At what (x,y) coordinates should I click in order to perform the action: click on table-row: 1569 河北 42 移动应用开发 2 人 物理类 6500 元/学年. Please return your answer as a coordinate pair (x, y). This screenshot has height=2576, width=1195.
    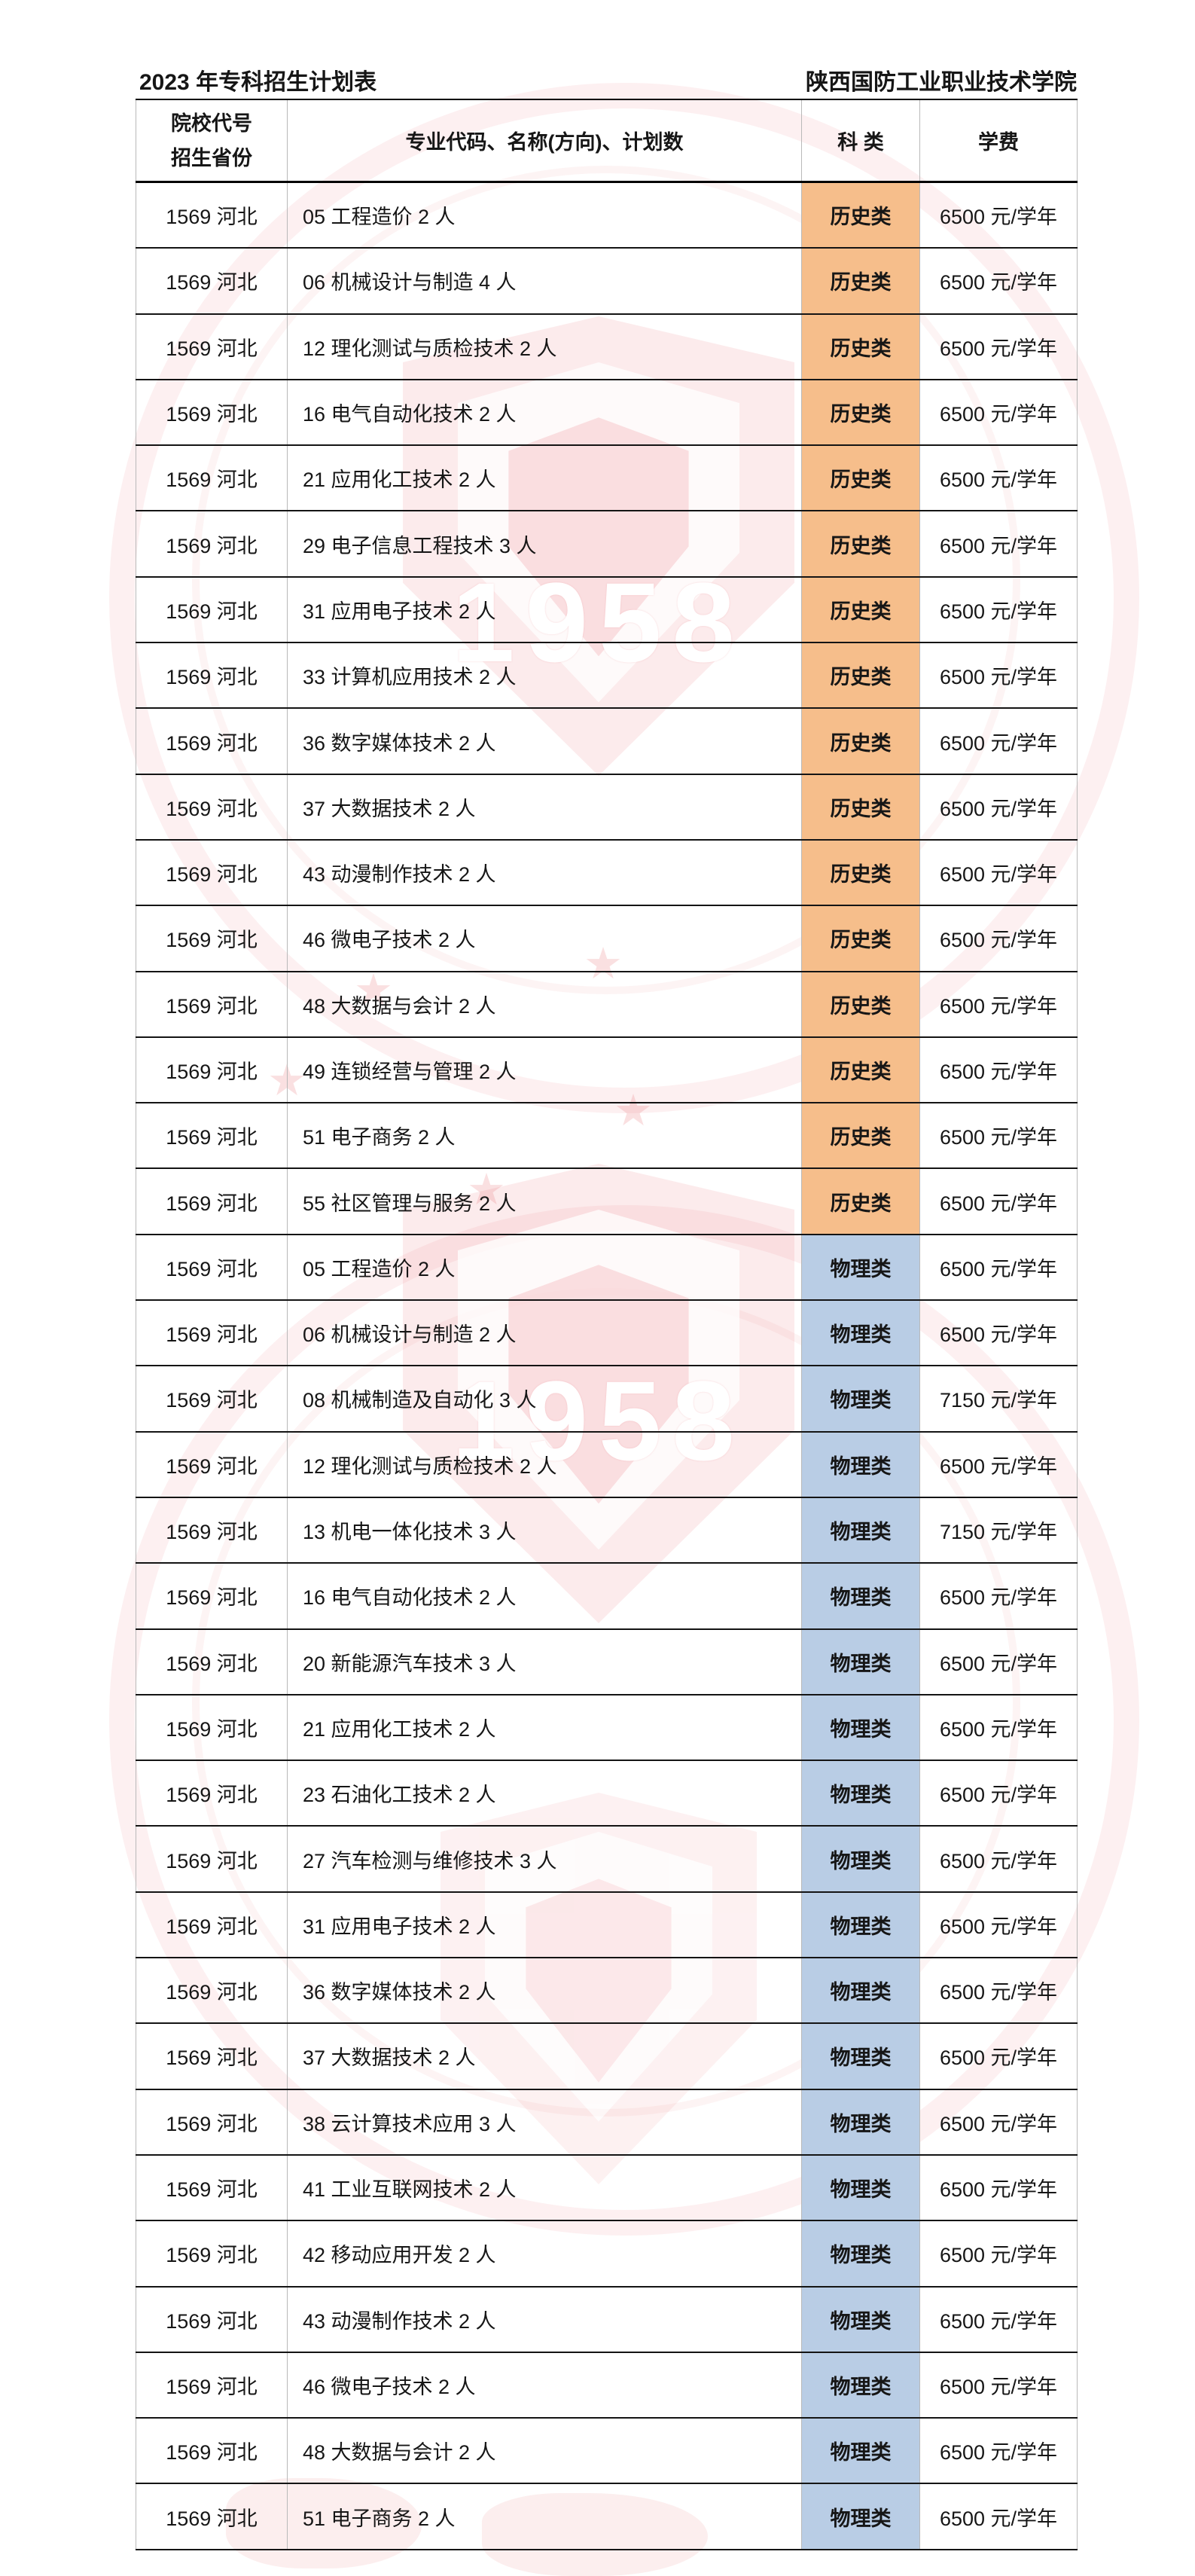
    Looking at the image, I should click on (607, 2254).